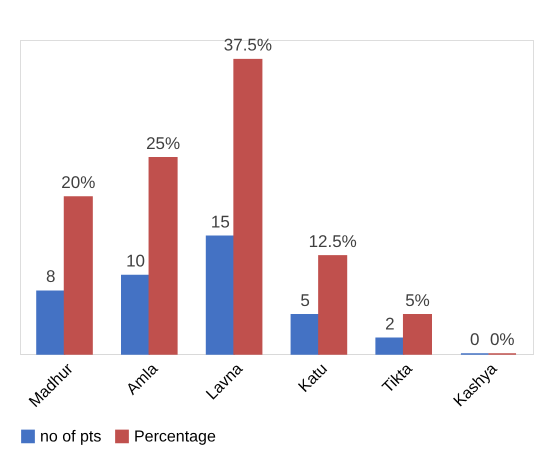 This screenshot has height=461, width=553. What do you see at coordinates (390, 324) in the screenshot?
I see `data-label: 2` at bounding box center [390, 324].